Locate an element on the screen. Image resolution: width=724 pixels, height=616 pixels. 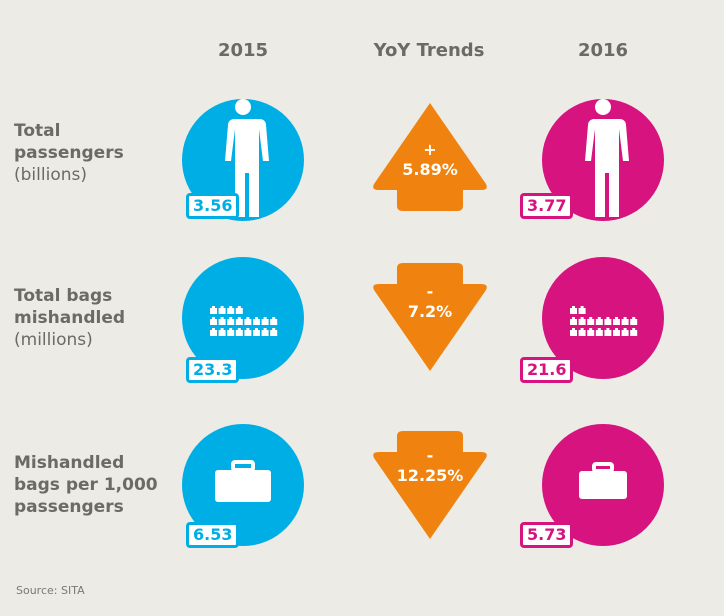
trend-arrow-up: +5.89% is located at coordinates (430, 156).